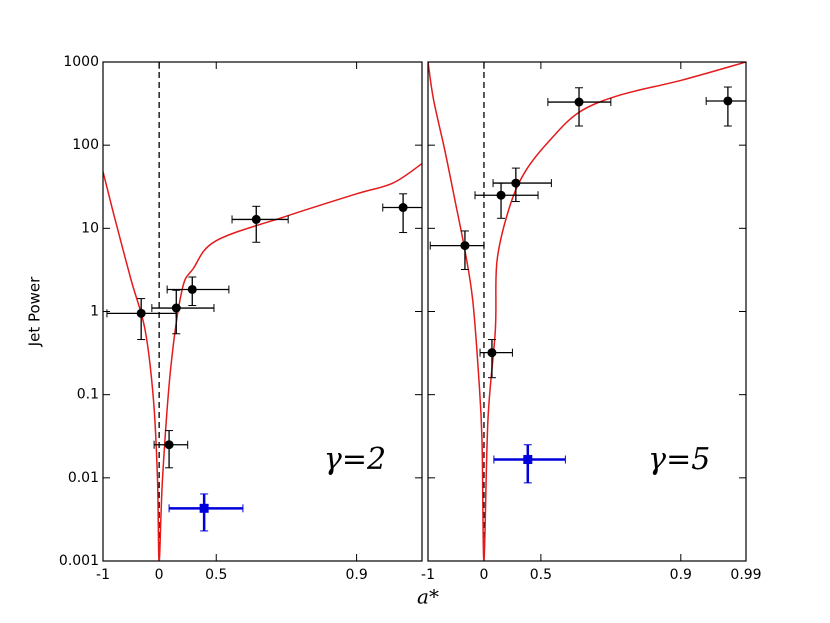  What do you see at coordinates (94, 312) in the screenshot?
I see `y-tick-label: 1` at bounding box center [94, 312].